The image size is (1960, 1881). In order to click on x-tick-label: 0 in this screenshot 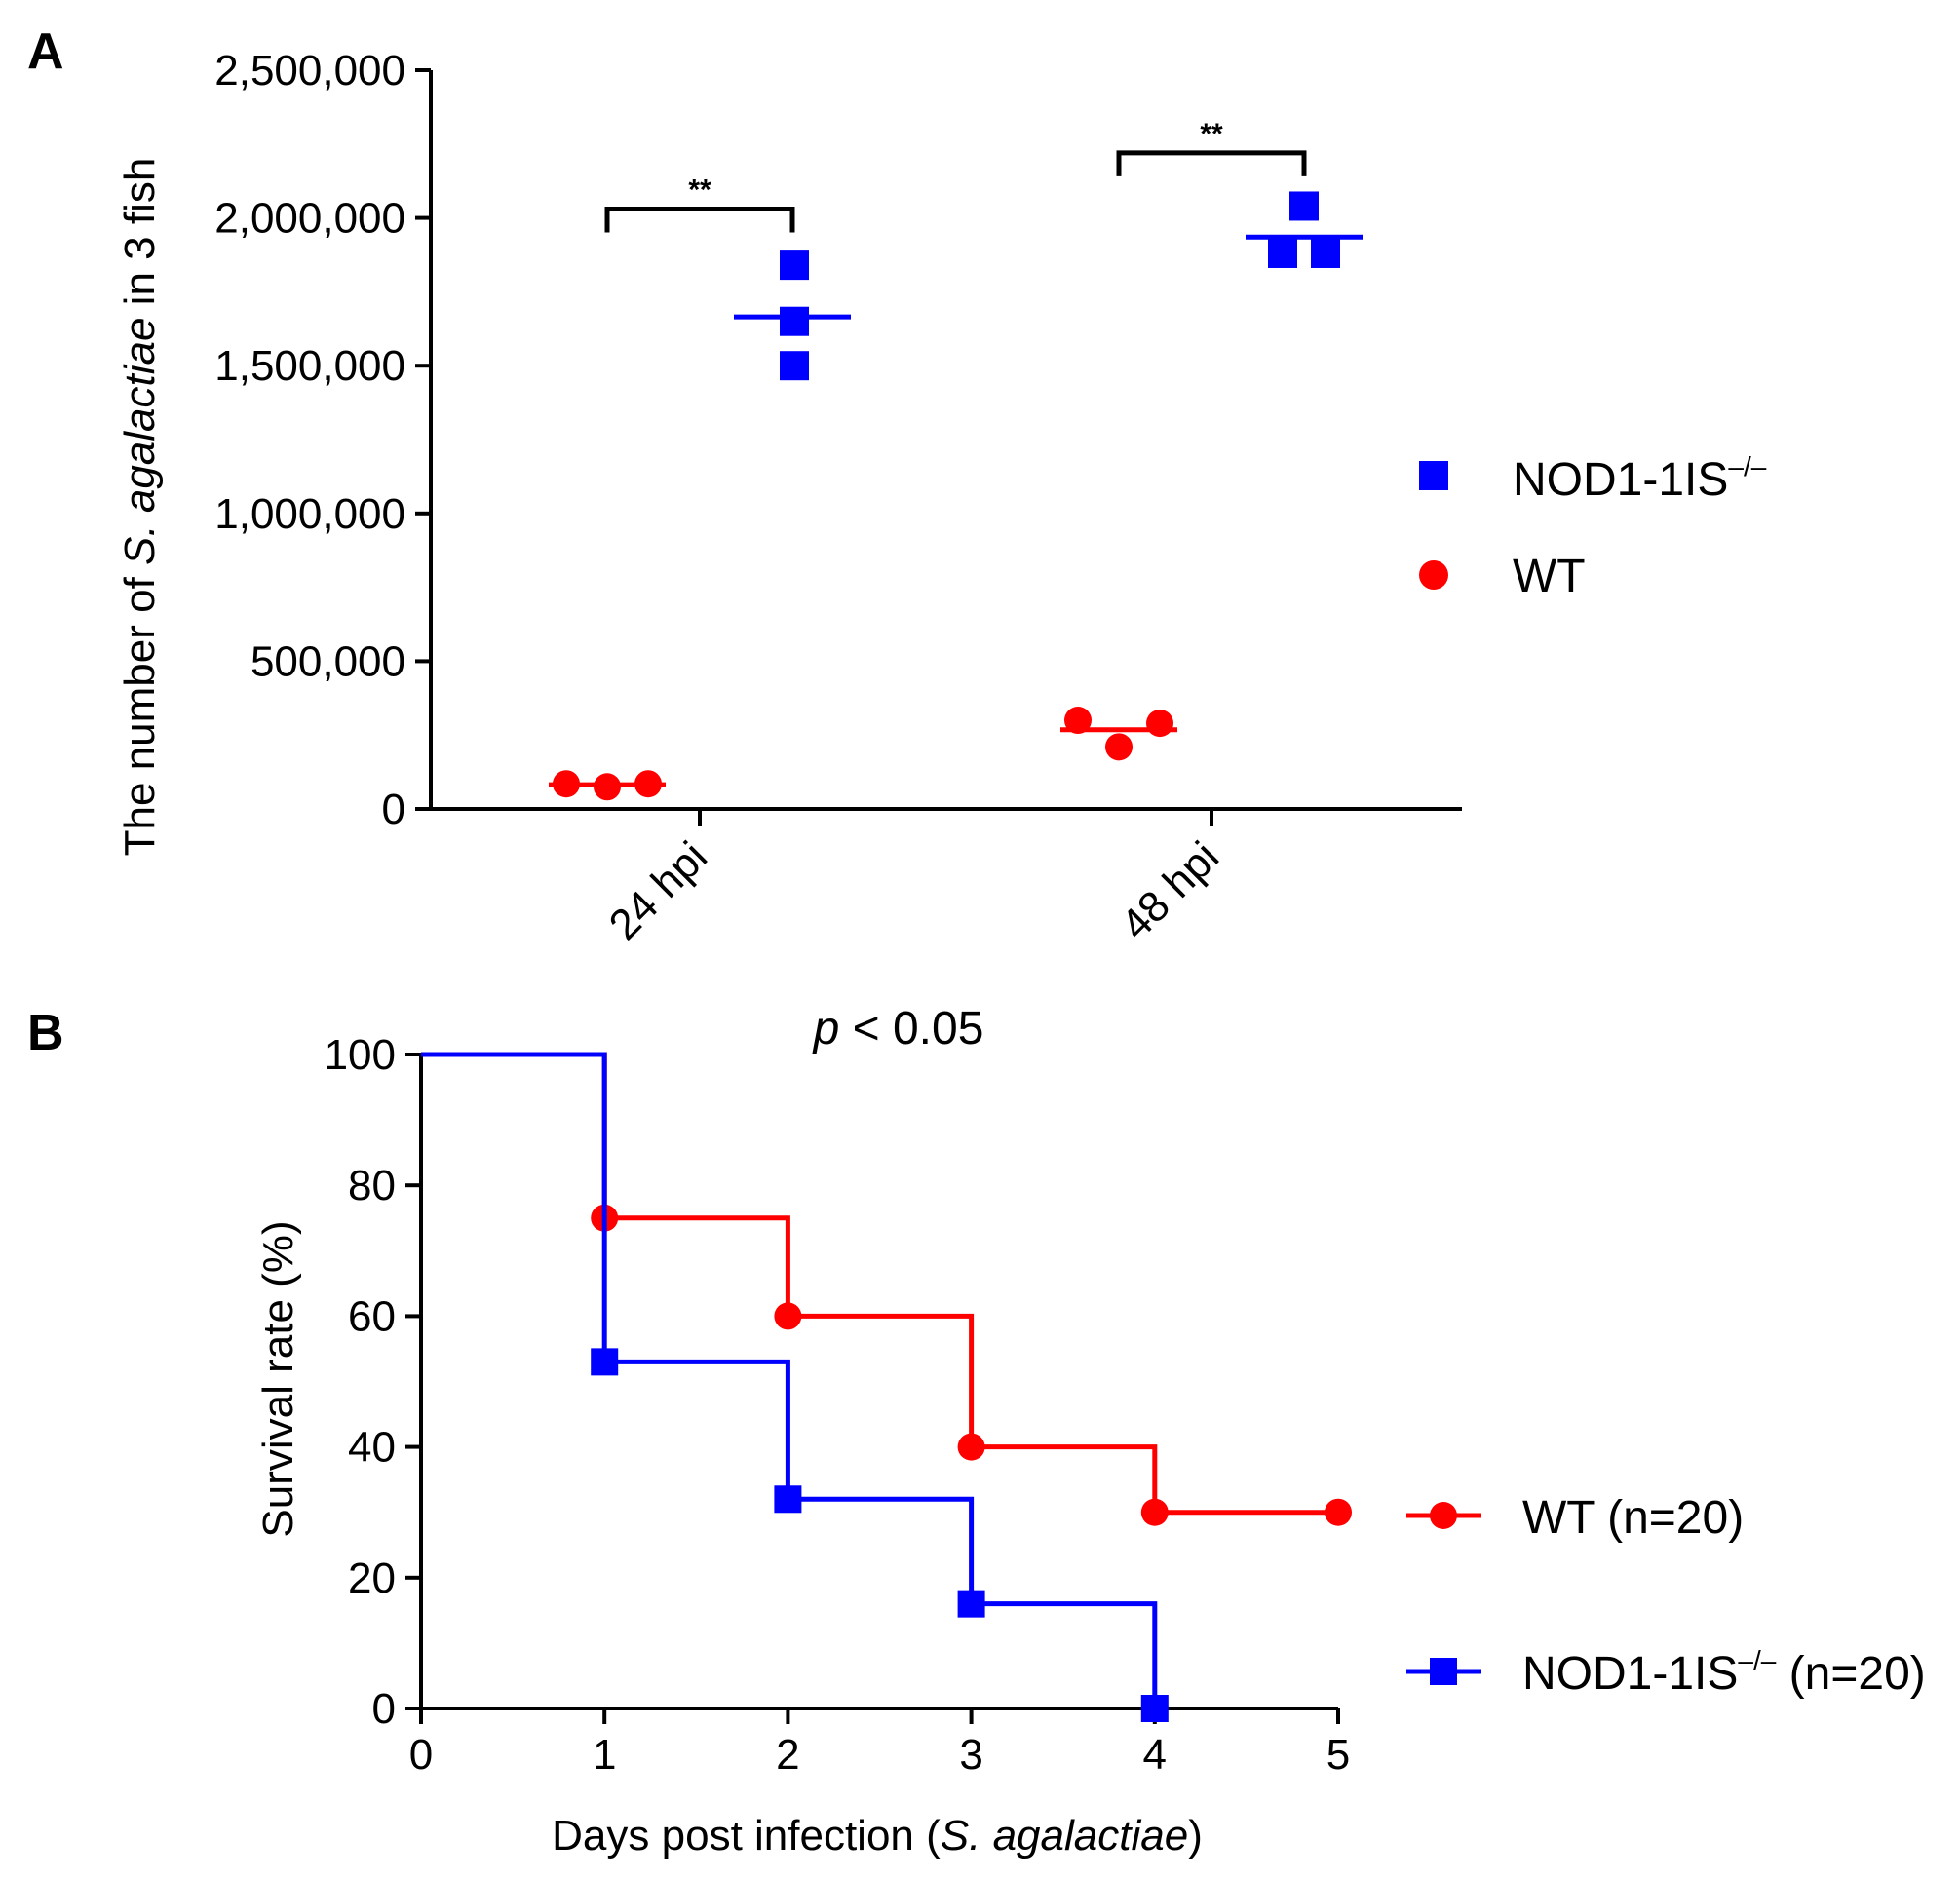, I will do `click(421, 1755)`.